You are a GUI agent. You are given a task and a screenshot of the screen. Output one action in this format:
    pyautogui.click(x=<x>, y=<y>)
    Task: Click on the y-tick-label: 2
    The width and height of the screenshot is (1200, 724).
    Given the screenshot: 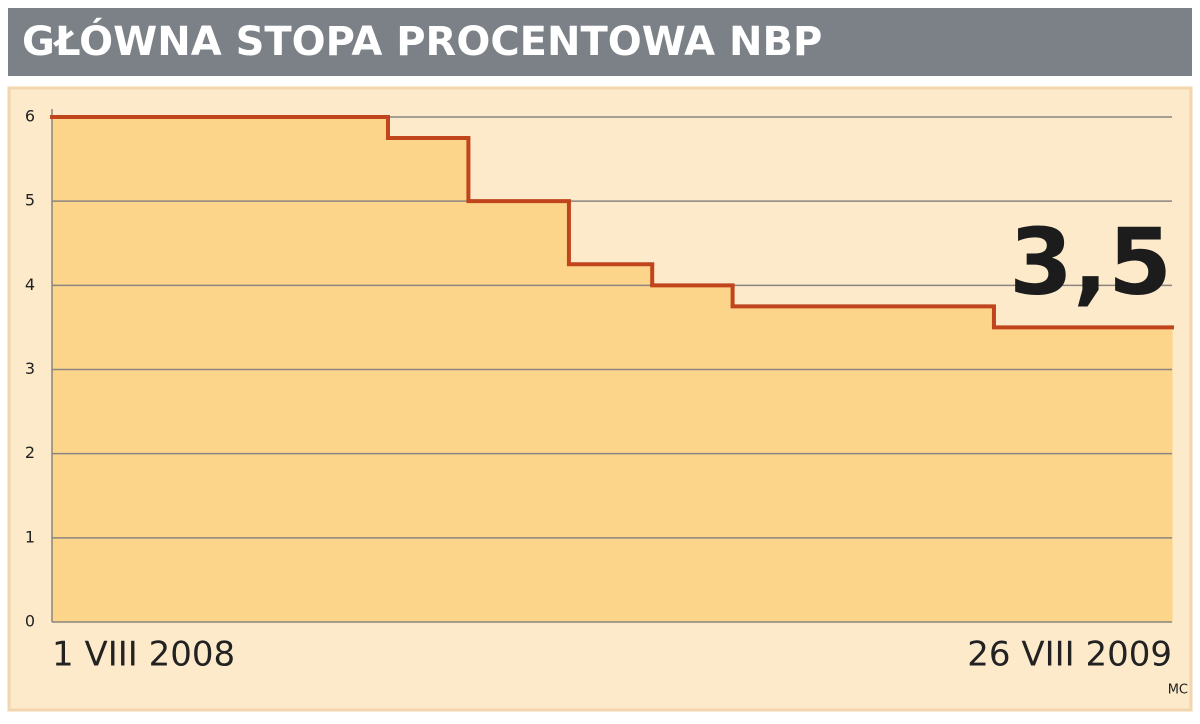 What is the action you would take?
    pyautogui.click(x=30, y=452)
    